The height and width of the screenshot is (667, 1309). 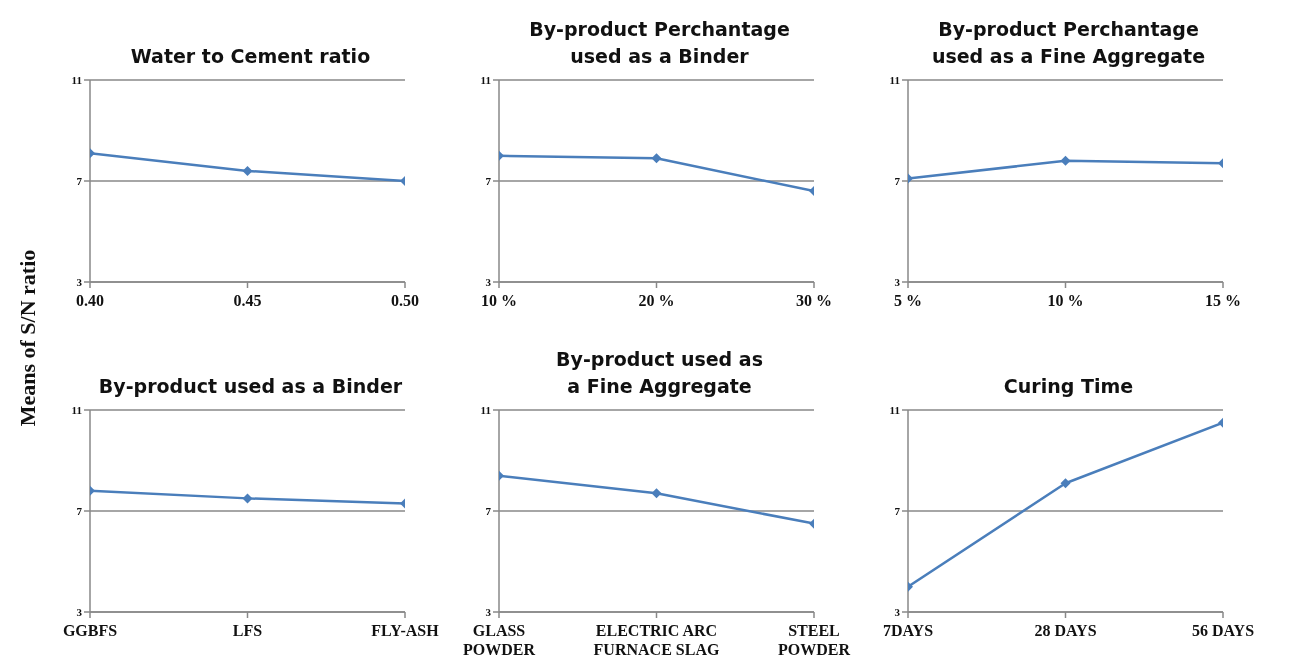 I want to click on x-tick-label: 7DAYS, so click(x=908, y=630).